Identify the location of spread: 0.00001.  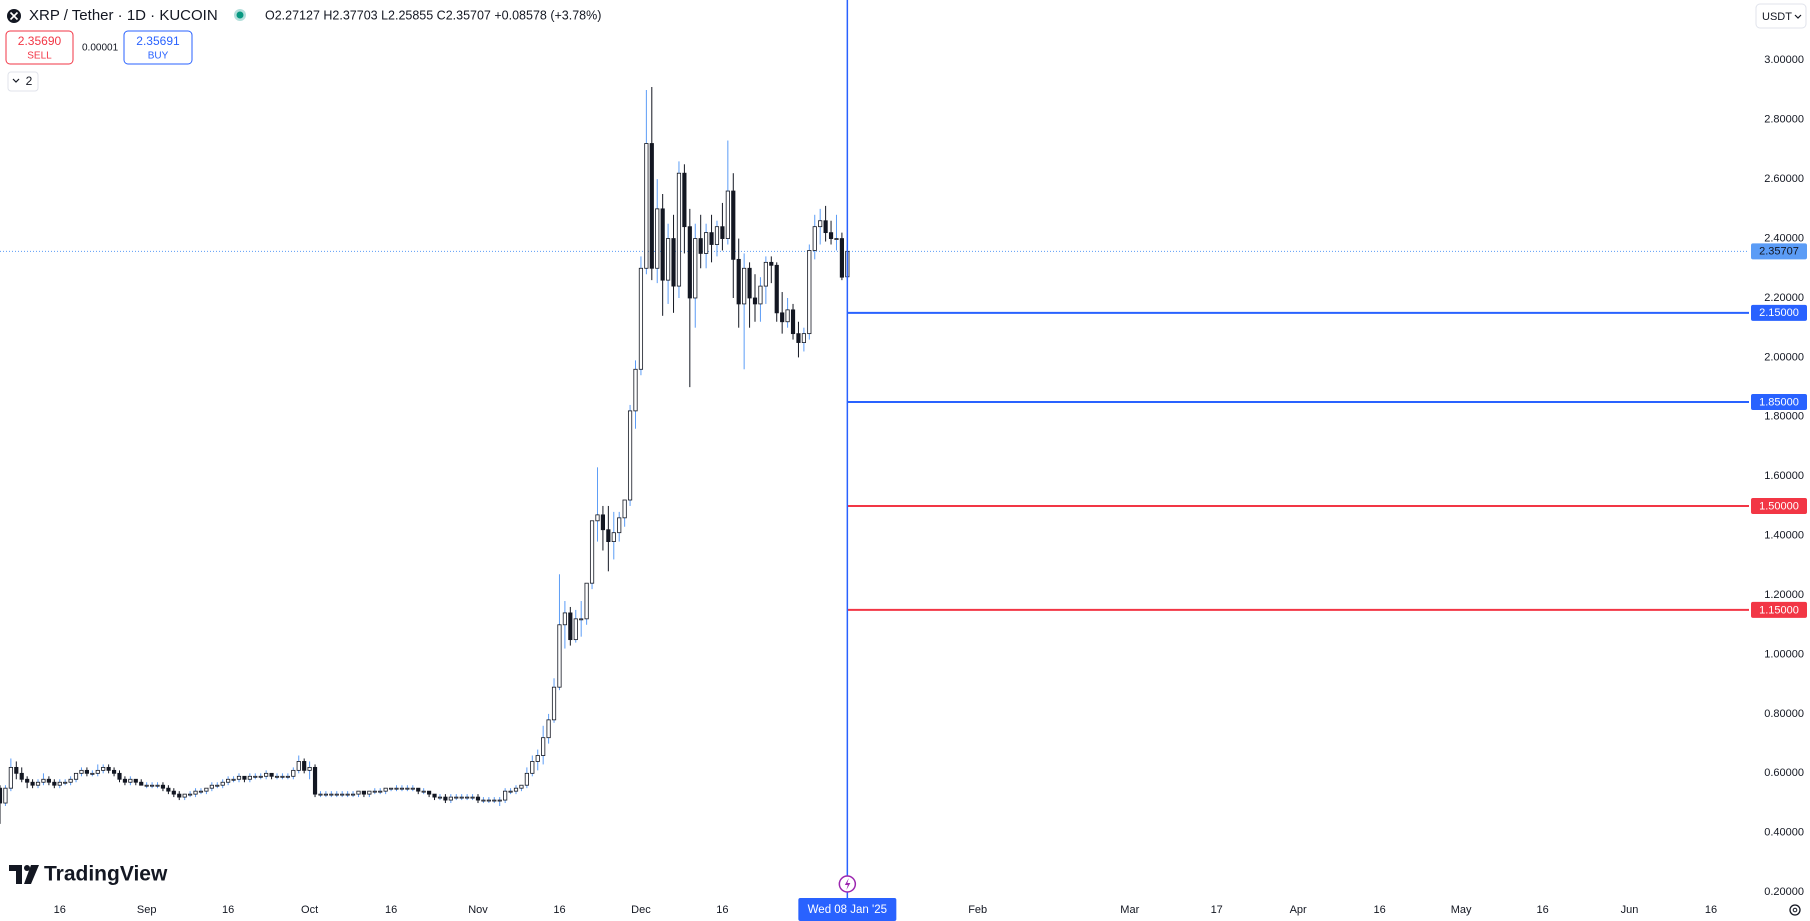
(100, 48).